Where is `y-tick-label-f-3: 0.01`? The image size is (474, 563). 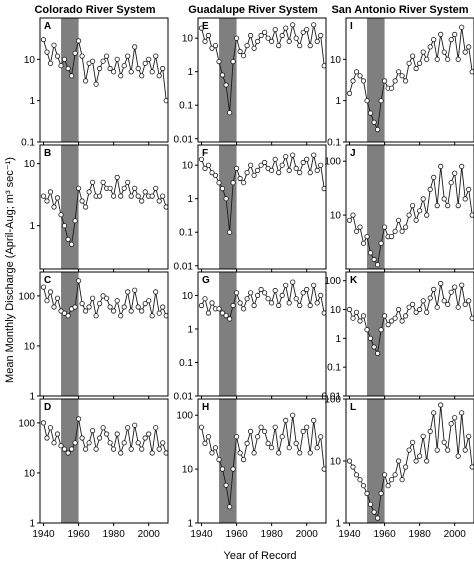
y-tick-label-f-3: 0.01 is located at coordinates (184, 266).